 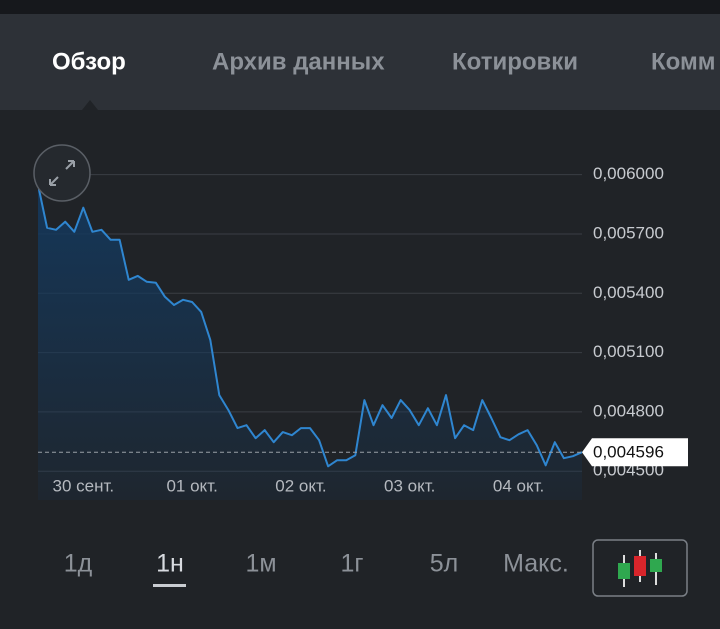 I want to click on y-tick-label: 0,005700, so click(x=628, y=232).